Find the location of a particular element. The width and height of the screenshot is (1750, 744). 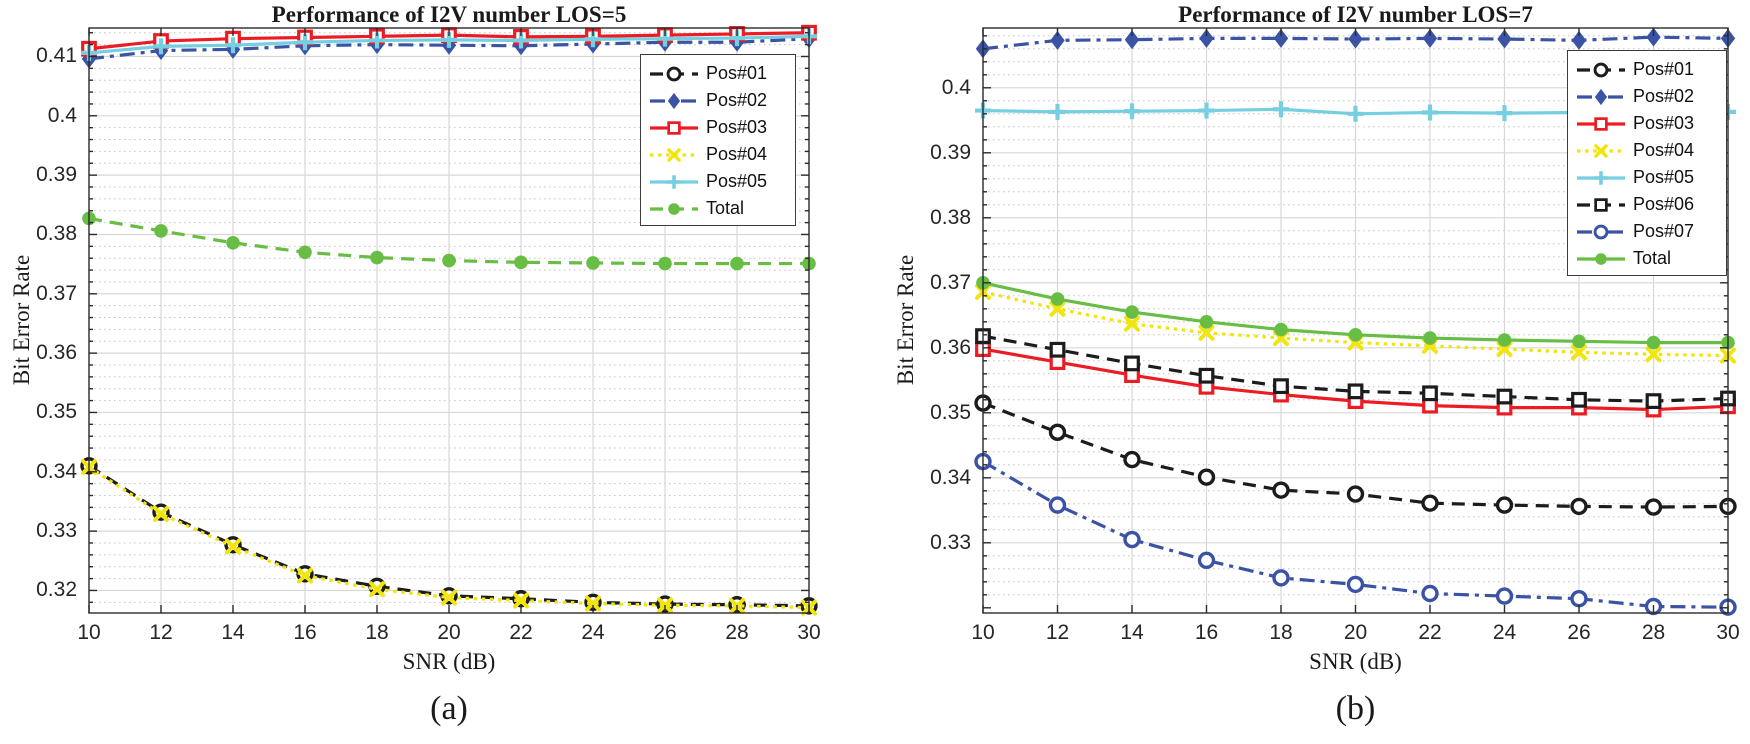

x-axis-label-b: SNR (dB) is located at coordinates (1355, 661).